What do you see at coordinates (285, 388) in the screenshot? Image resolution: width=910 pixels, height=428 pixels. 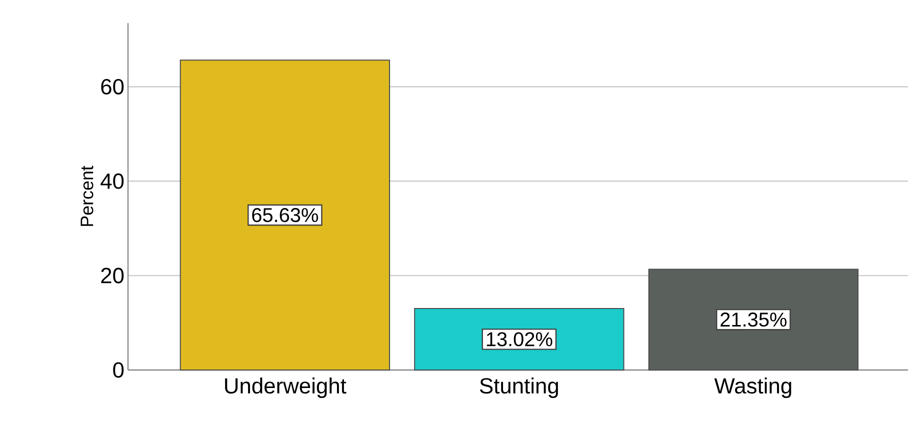 I see `x-tick-label: Underweight` at bounding box center [285, 388].